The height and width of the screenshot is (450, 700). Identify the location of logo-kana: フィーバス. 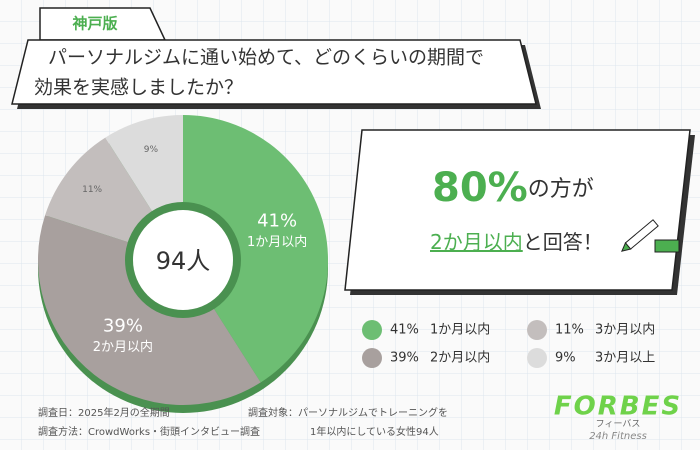
(618, 424).